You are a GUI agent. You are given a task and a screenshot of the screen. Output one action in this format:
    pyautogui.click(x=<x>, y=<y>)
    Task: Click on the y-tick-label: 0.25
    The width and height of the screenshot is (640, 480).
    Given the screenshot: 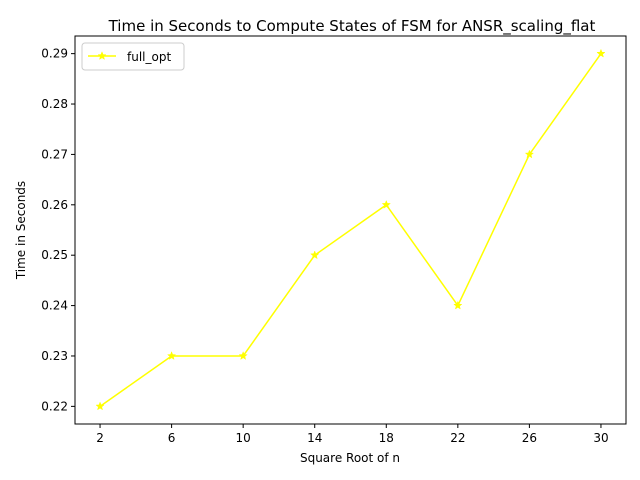 What is the action you would take?
    pyautogui.click(x=54, y=255)
    